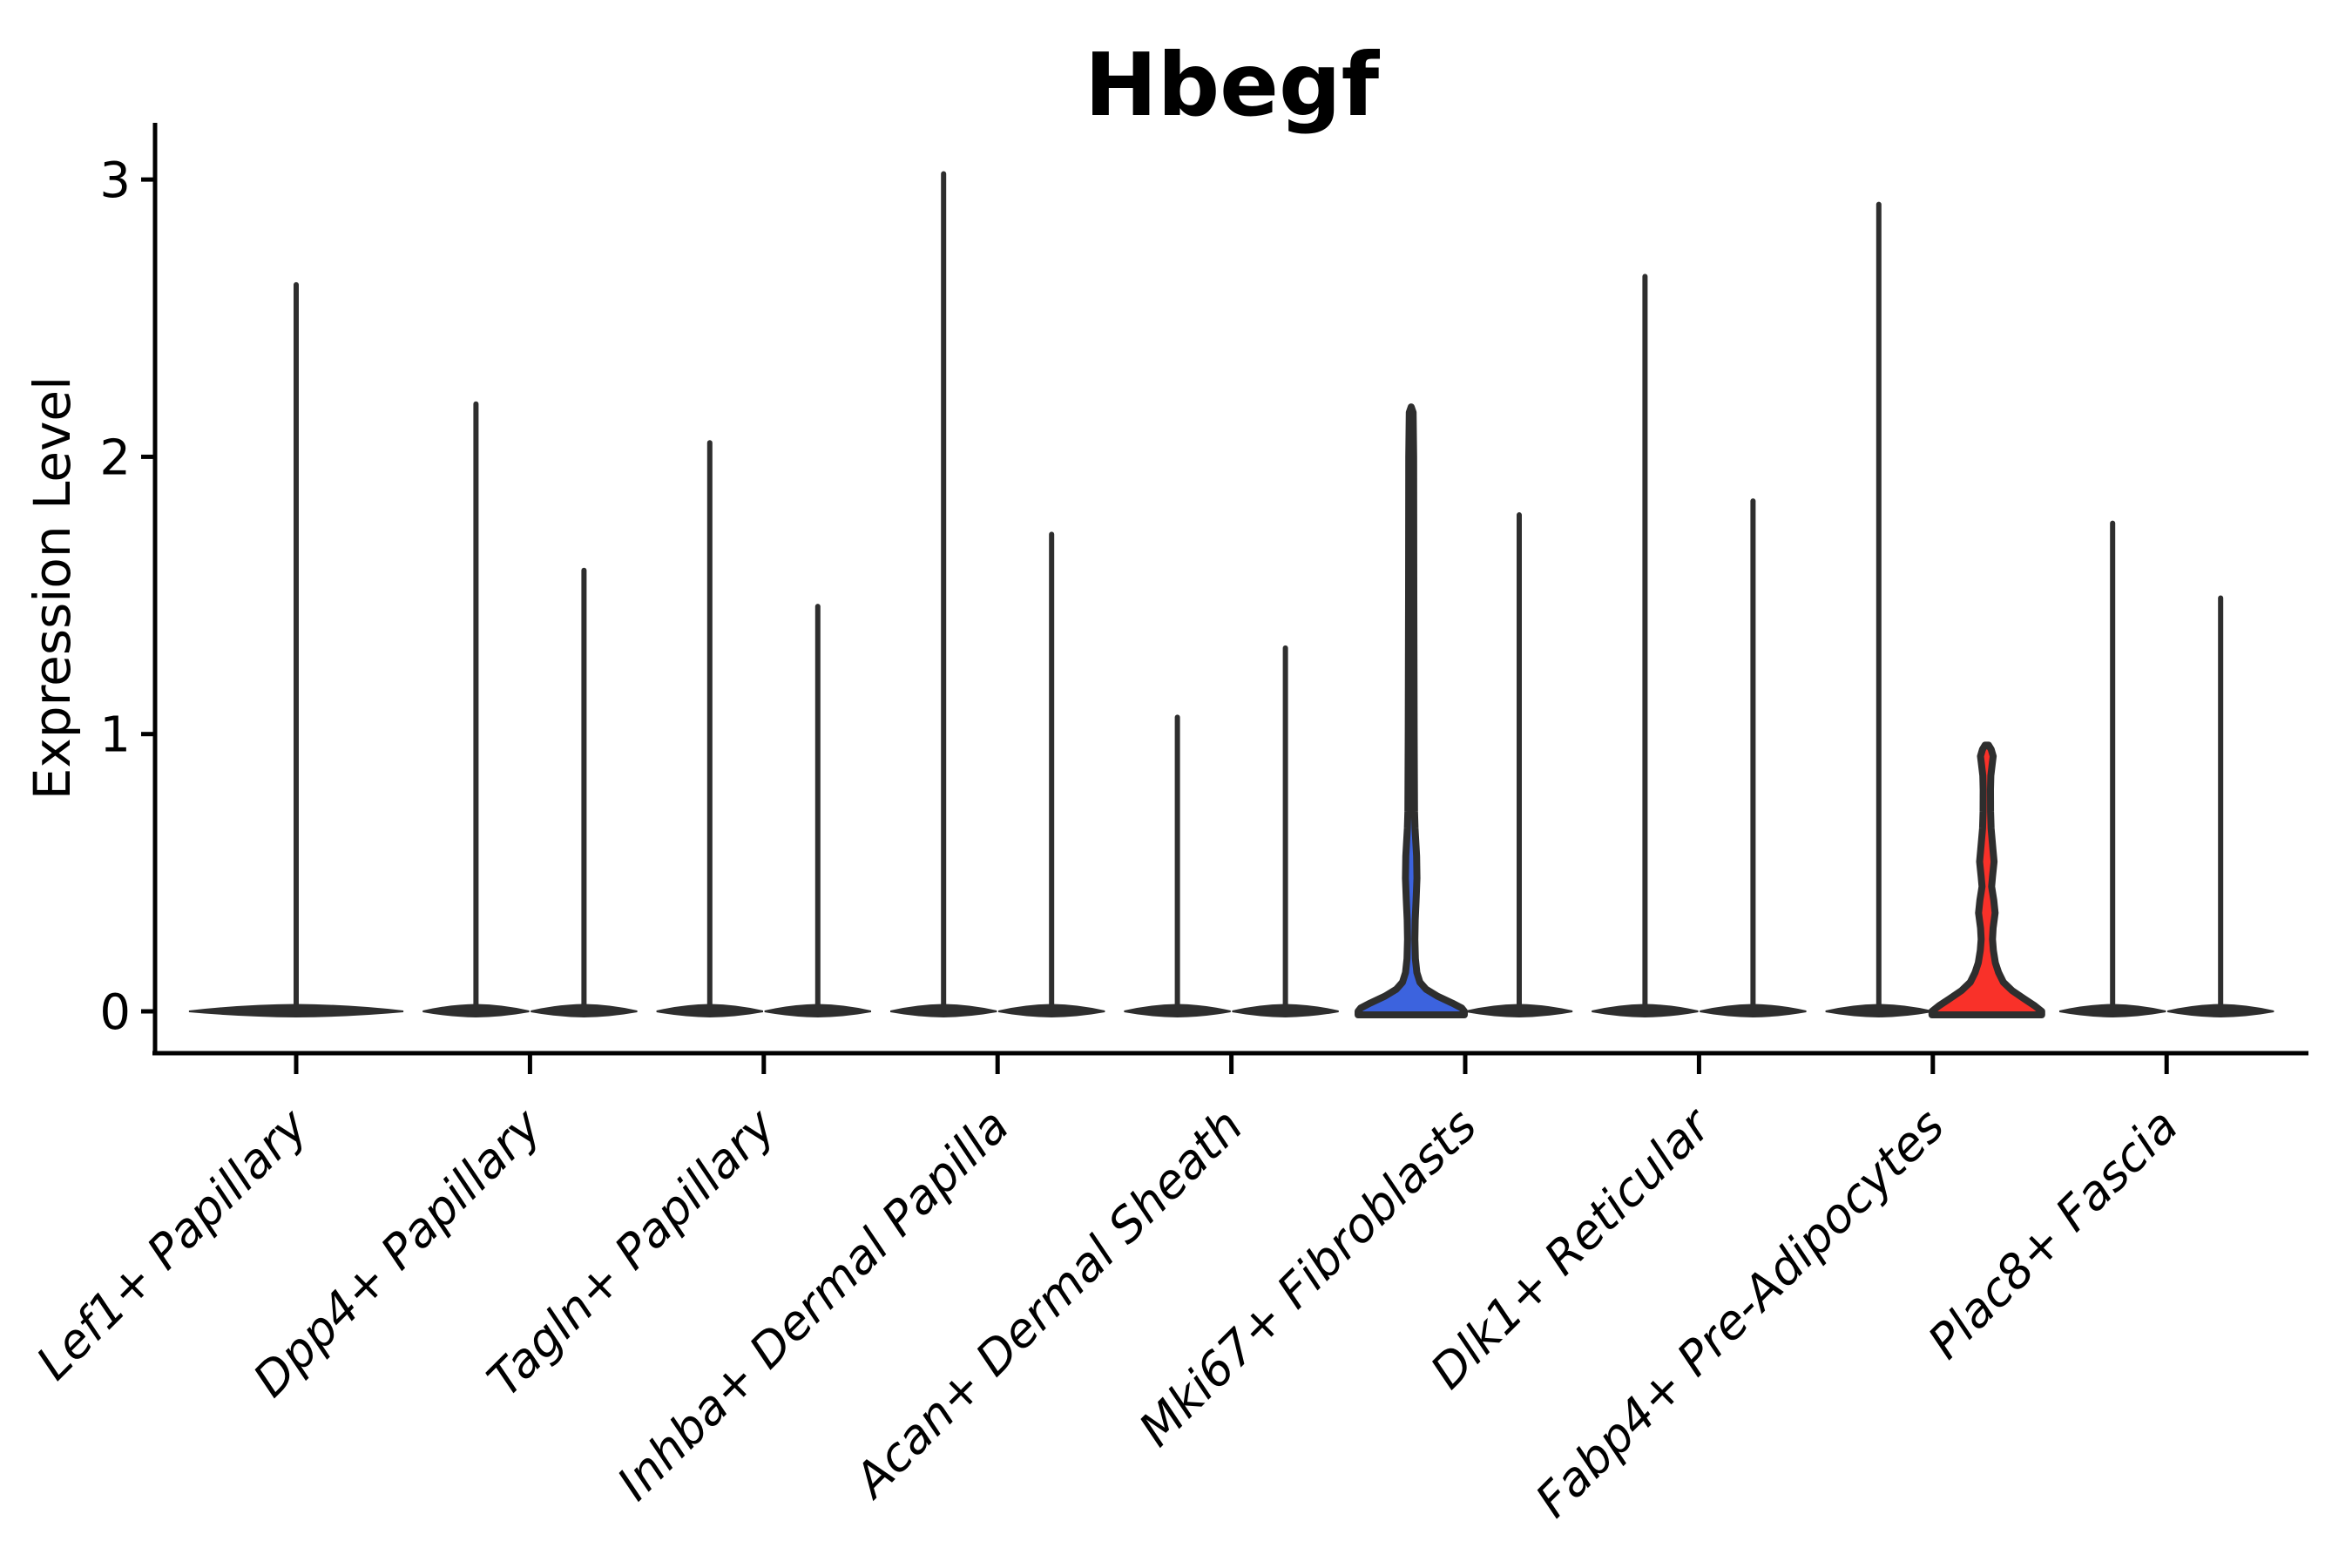 This screenshot has height=1568, width=2352. I want to click on x-tick-label: Acan+ Dermal Sheath, so click(1048, 1304).